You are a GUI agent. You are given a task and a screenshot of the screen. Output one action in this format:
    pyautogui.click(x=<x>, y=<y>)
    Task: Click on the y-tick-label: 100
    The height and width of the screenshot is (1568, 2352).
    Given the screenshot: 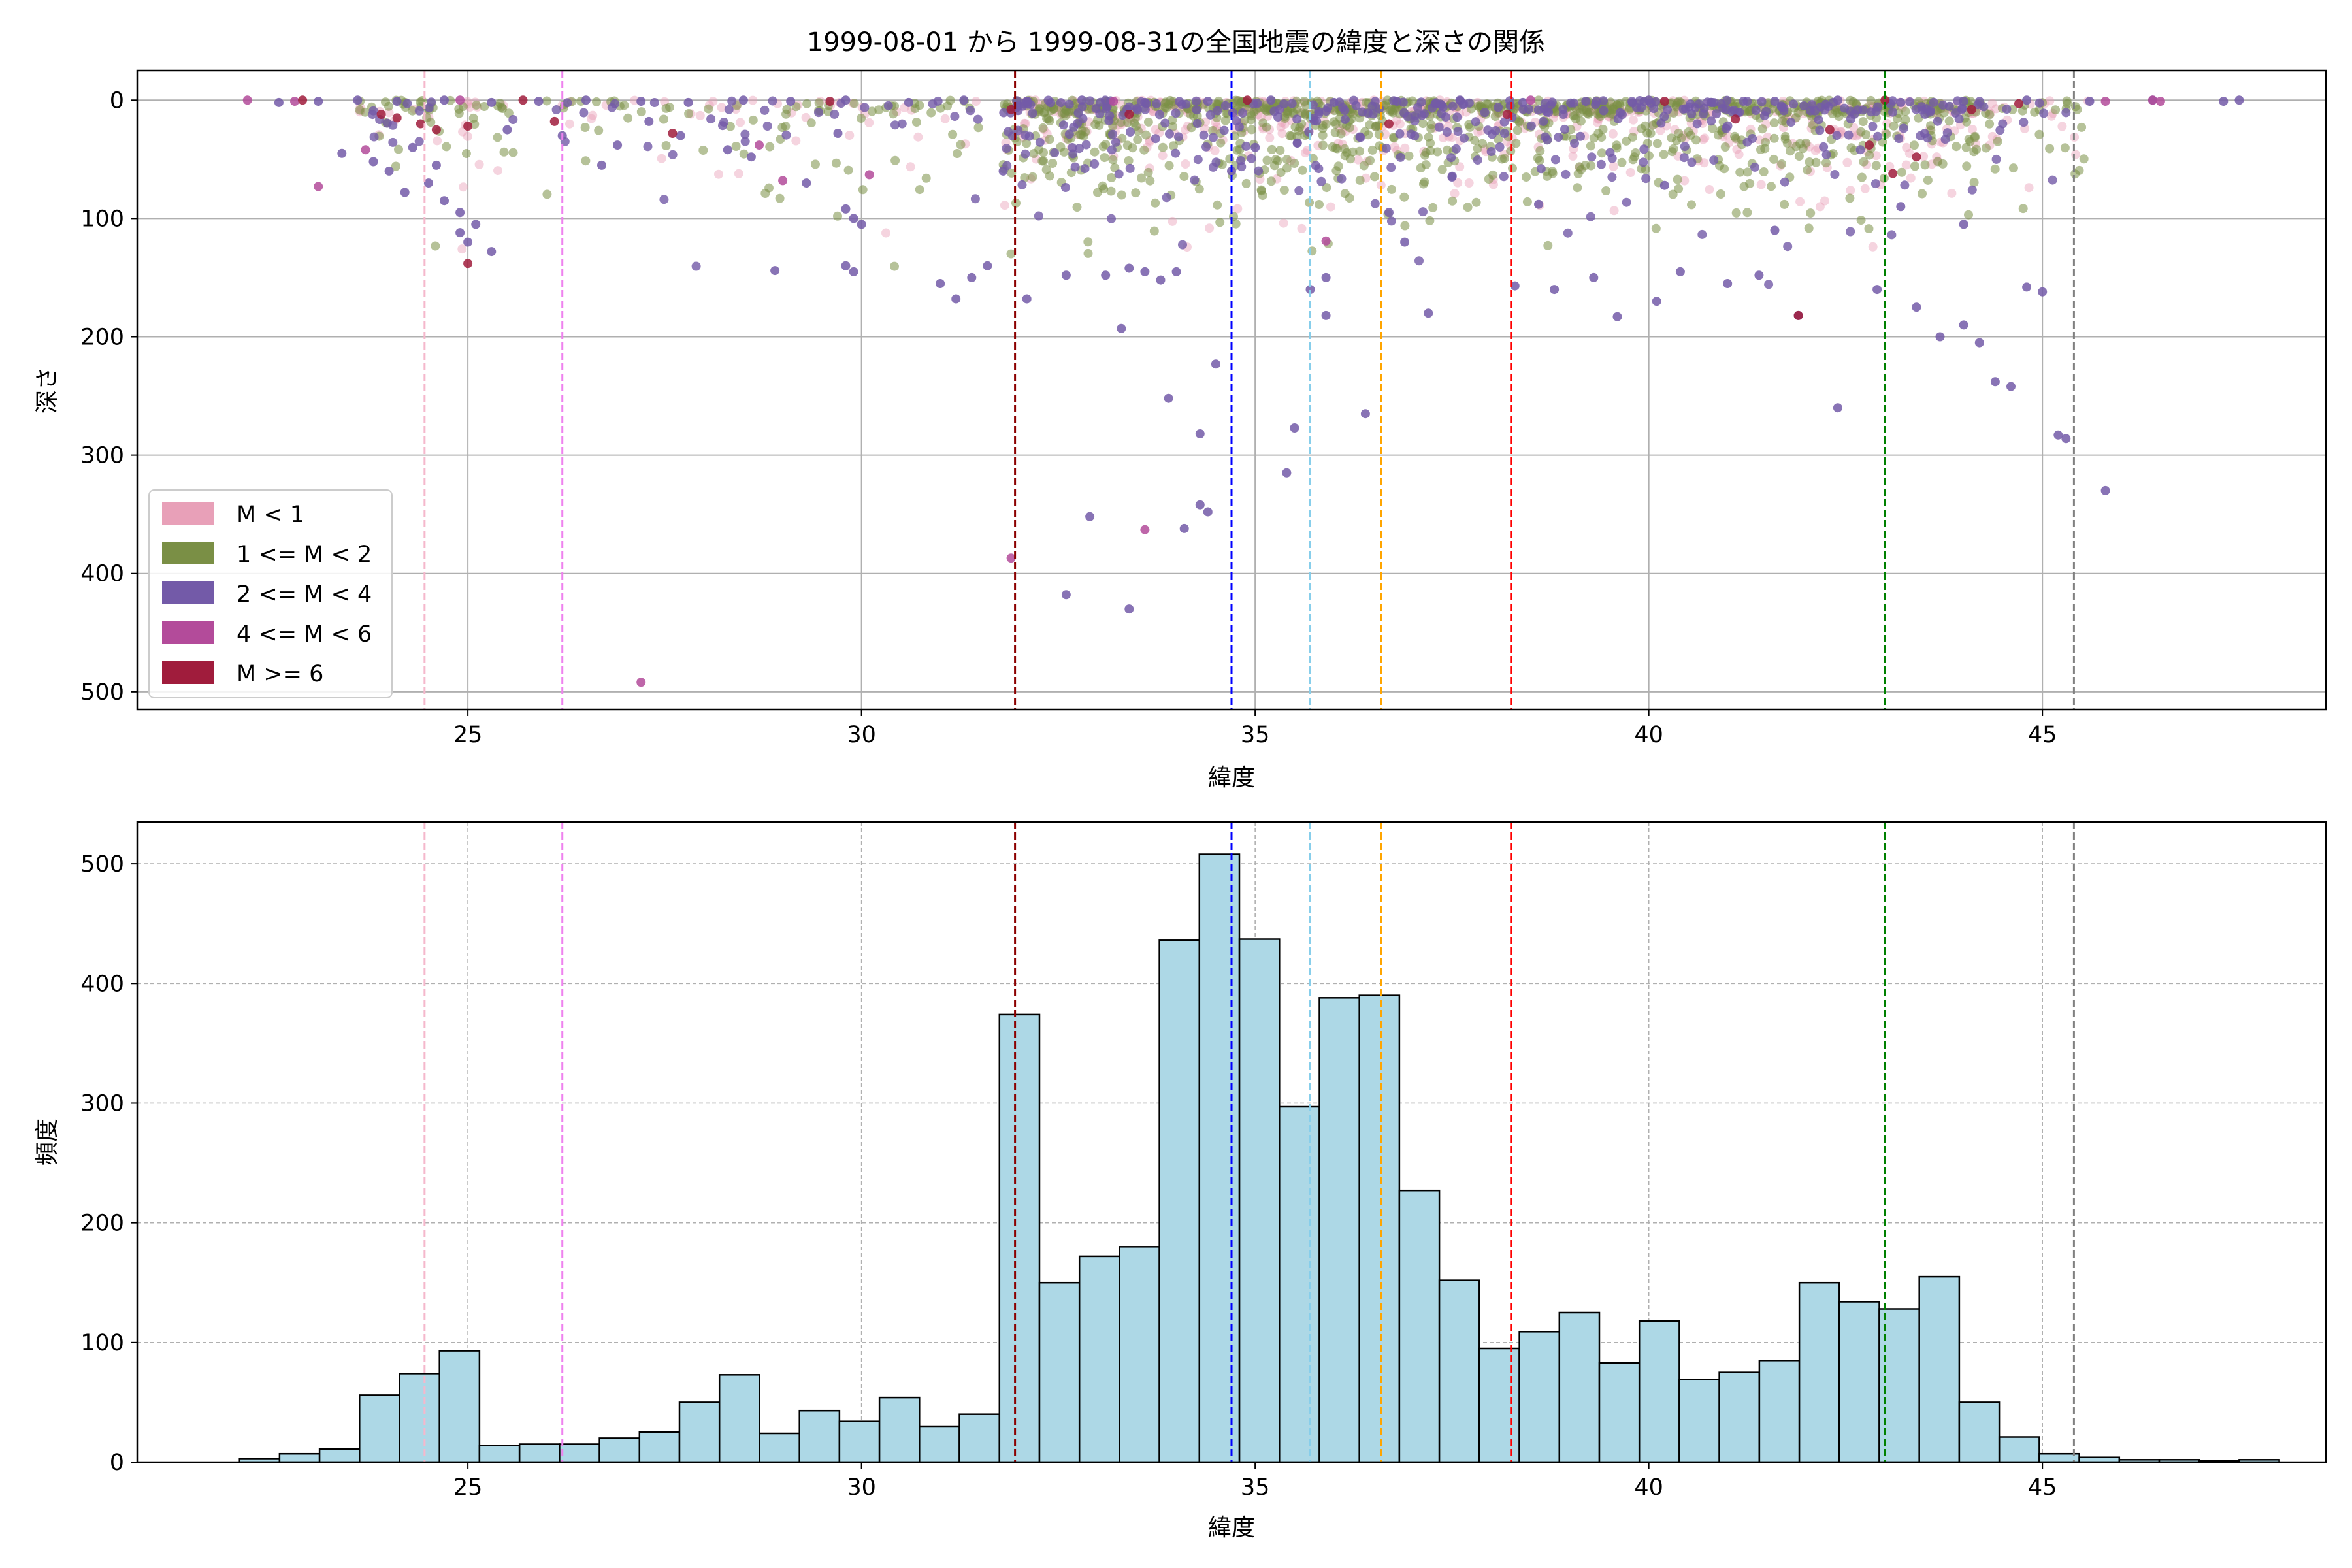 What is the action you would take?
    pyautogui.click(x=102, y=1343)
    